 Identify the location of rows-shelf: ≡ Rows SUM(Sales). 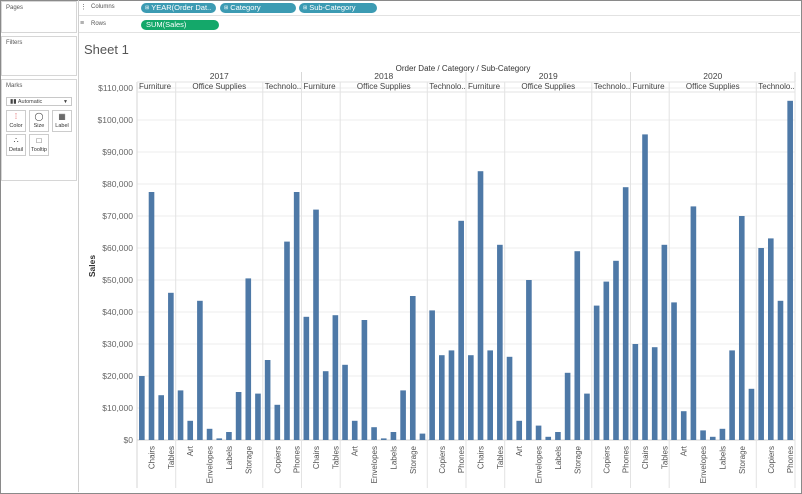
(439, 25).